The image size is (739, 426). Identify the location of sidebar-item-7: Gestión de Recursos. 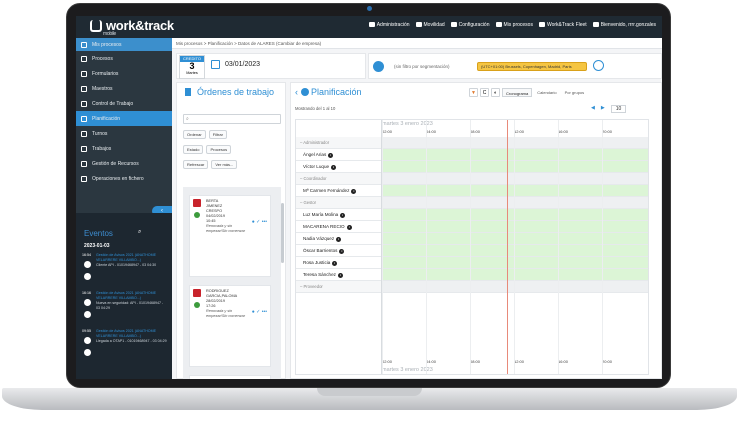
(124, 163).